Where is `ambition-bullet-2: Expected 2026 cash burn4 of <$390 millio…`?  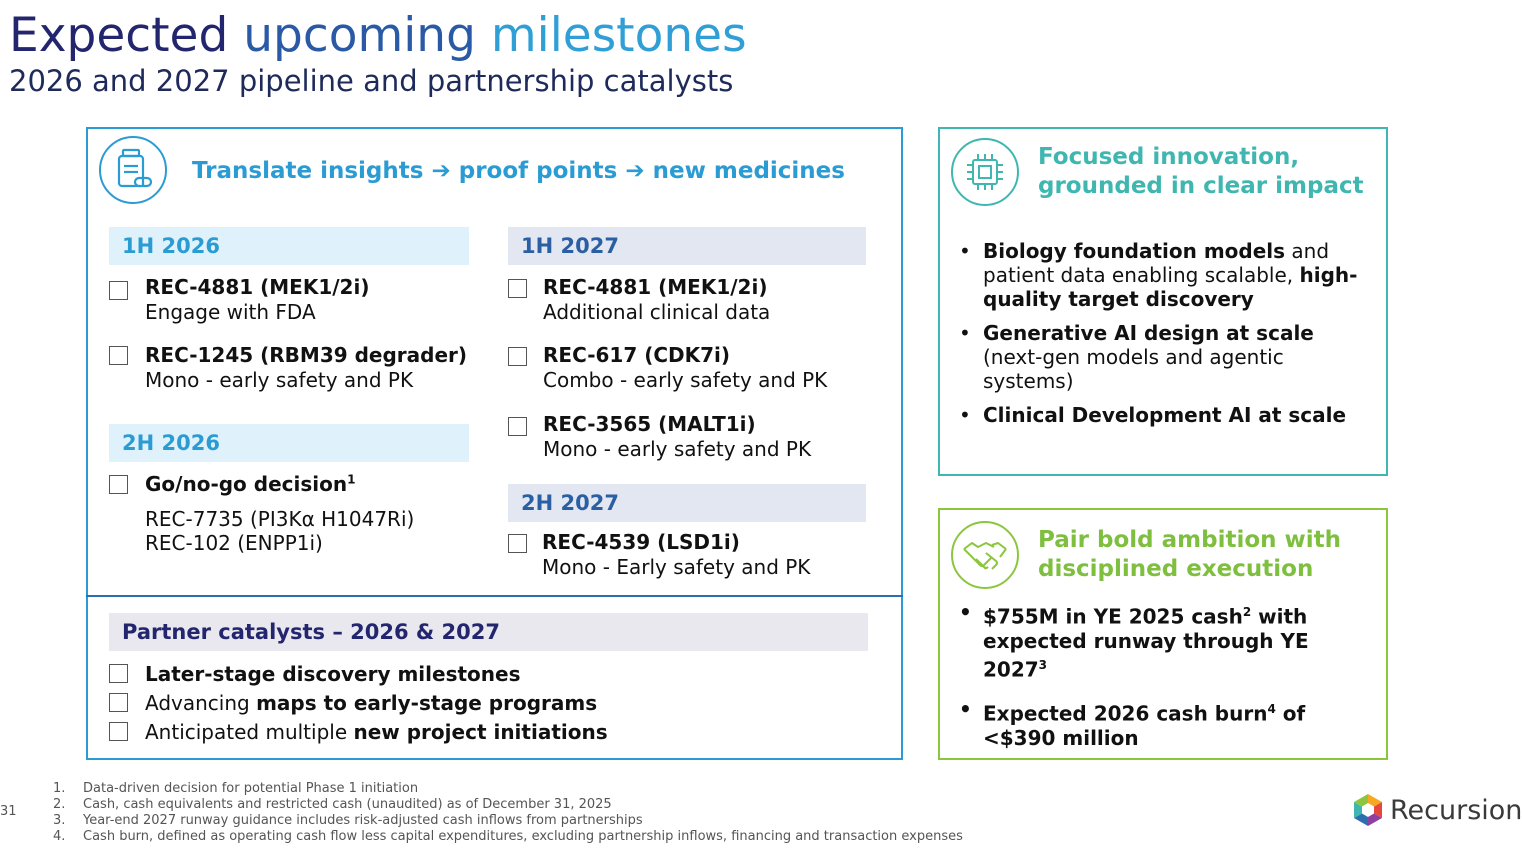 ambition-bullet-2: Expected 2026 cash burn4 of <$390 millio… is located at coordinates (1142, 723).